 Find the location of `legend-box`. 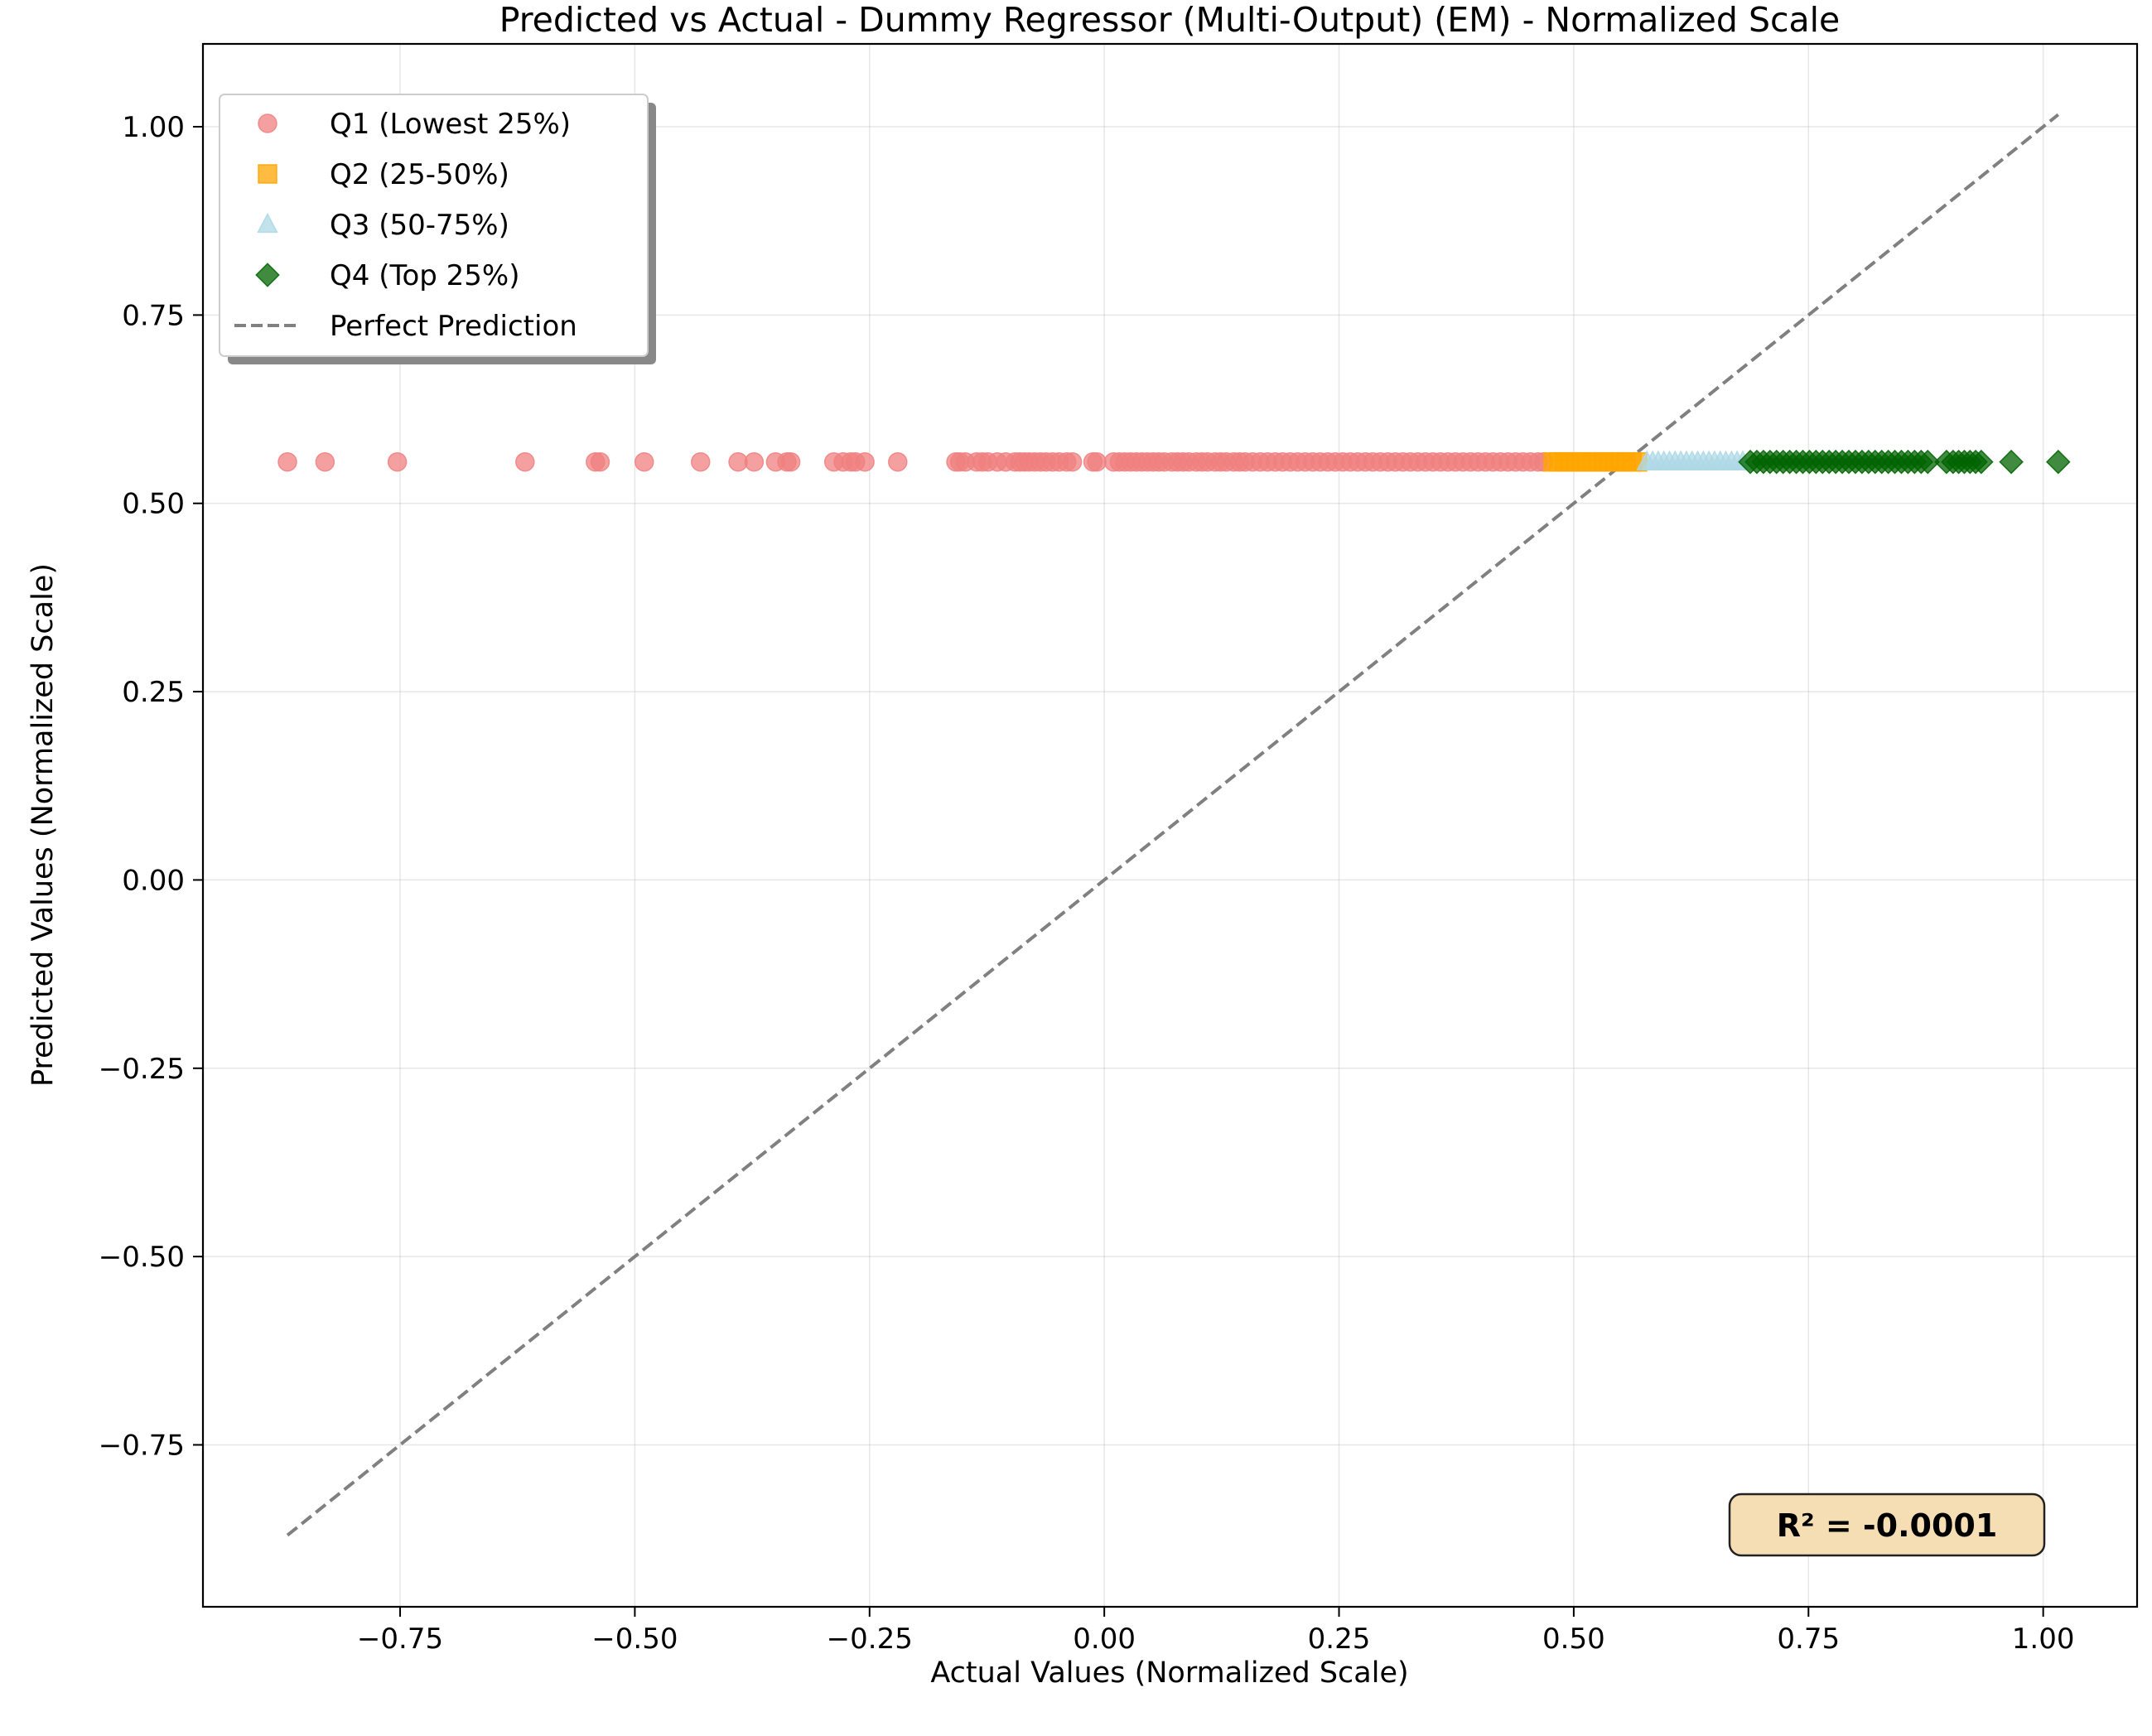

legend-box is located at coordinates (434, 226).